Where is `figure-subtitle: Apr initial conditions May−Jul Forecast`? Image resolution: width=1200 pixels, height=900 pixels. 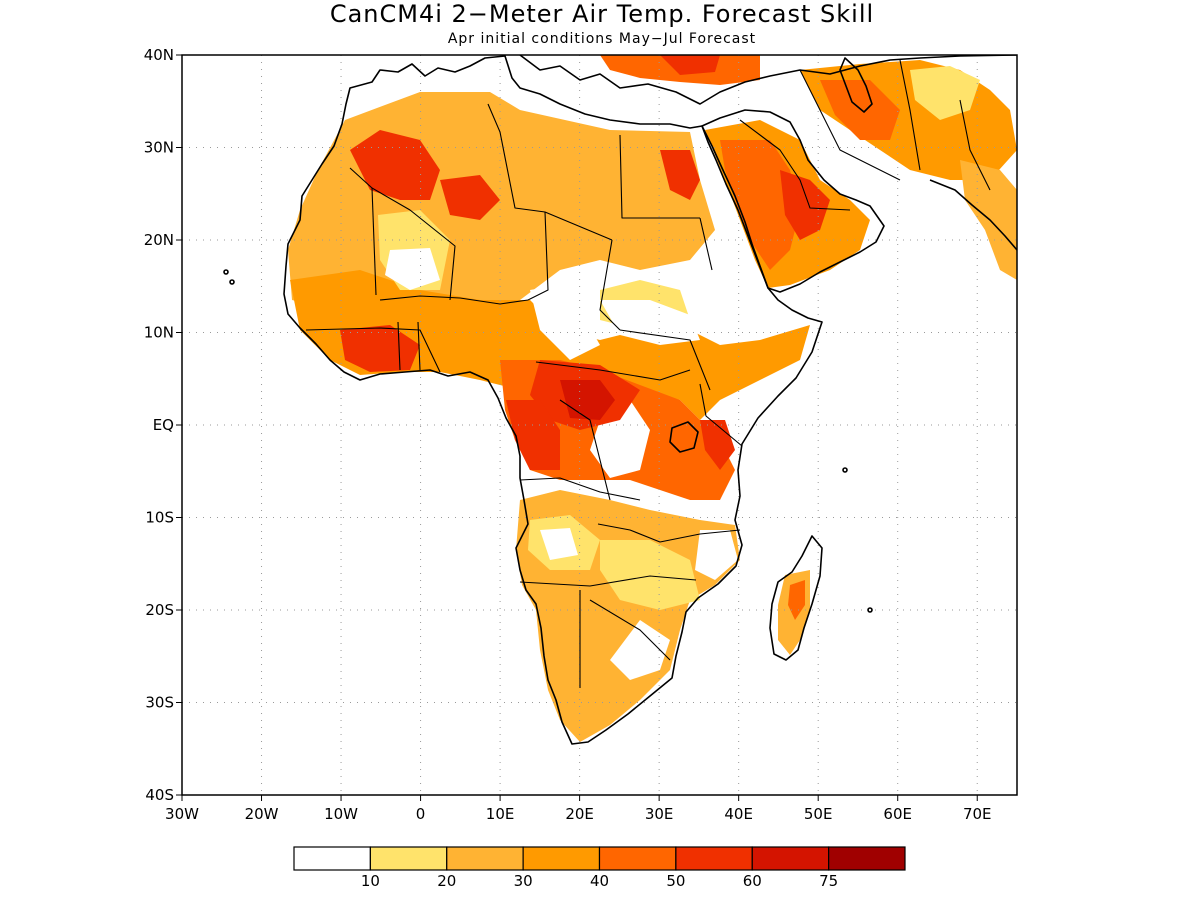
figure-subtitle: Apr initial conditions May−Jul Forecast is located at coordinates (602, 39).